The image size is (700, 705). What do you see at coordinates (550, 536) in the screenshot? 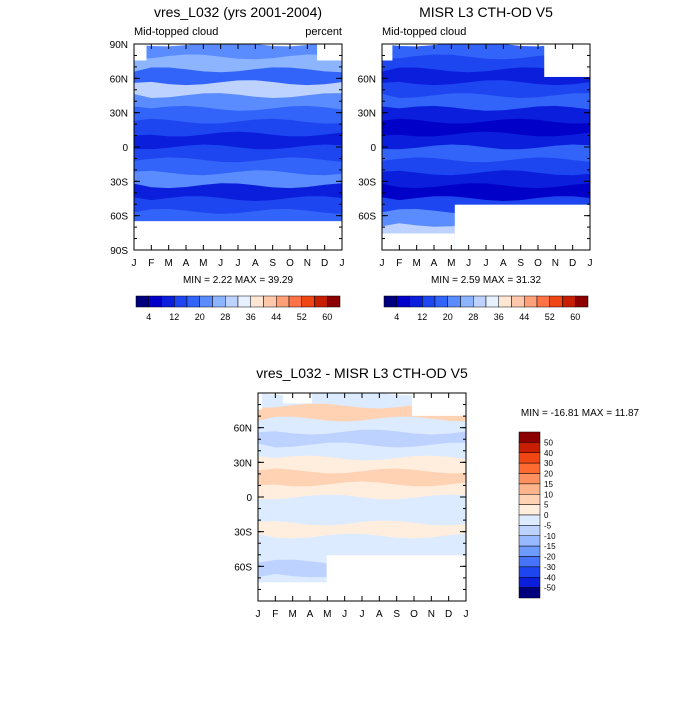
I see `colorbar-label: -10` at bounding box center [550, 536].